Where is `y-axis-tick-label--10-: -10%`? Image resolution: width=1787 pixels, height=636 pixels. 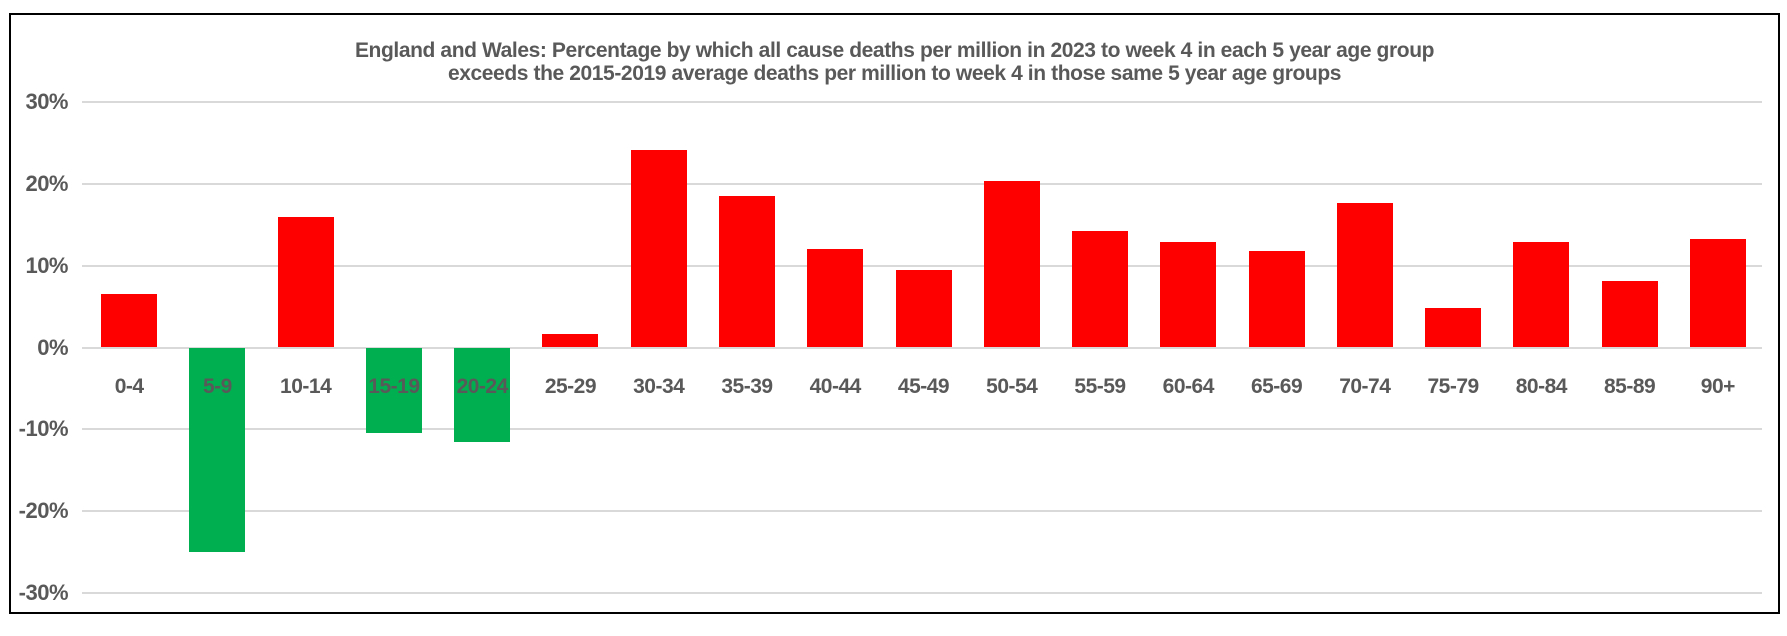
y-axis-tick-label--10-: -10% is located at coordinates (43, 429).